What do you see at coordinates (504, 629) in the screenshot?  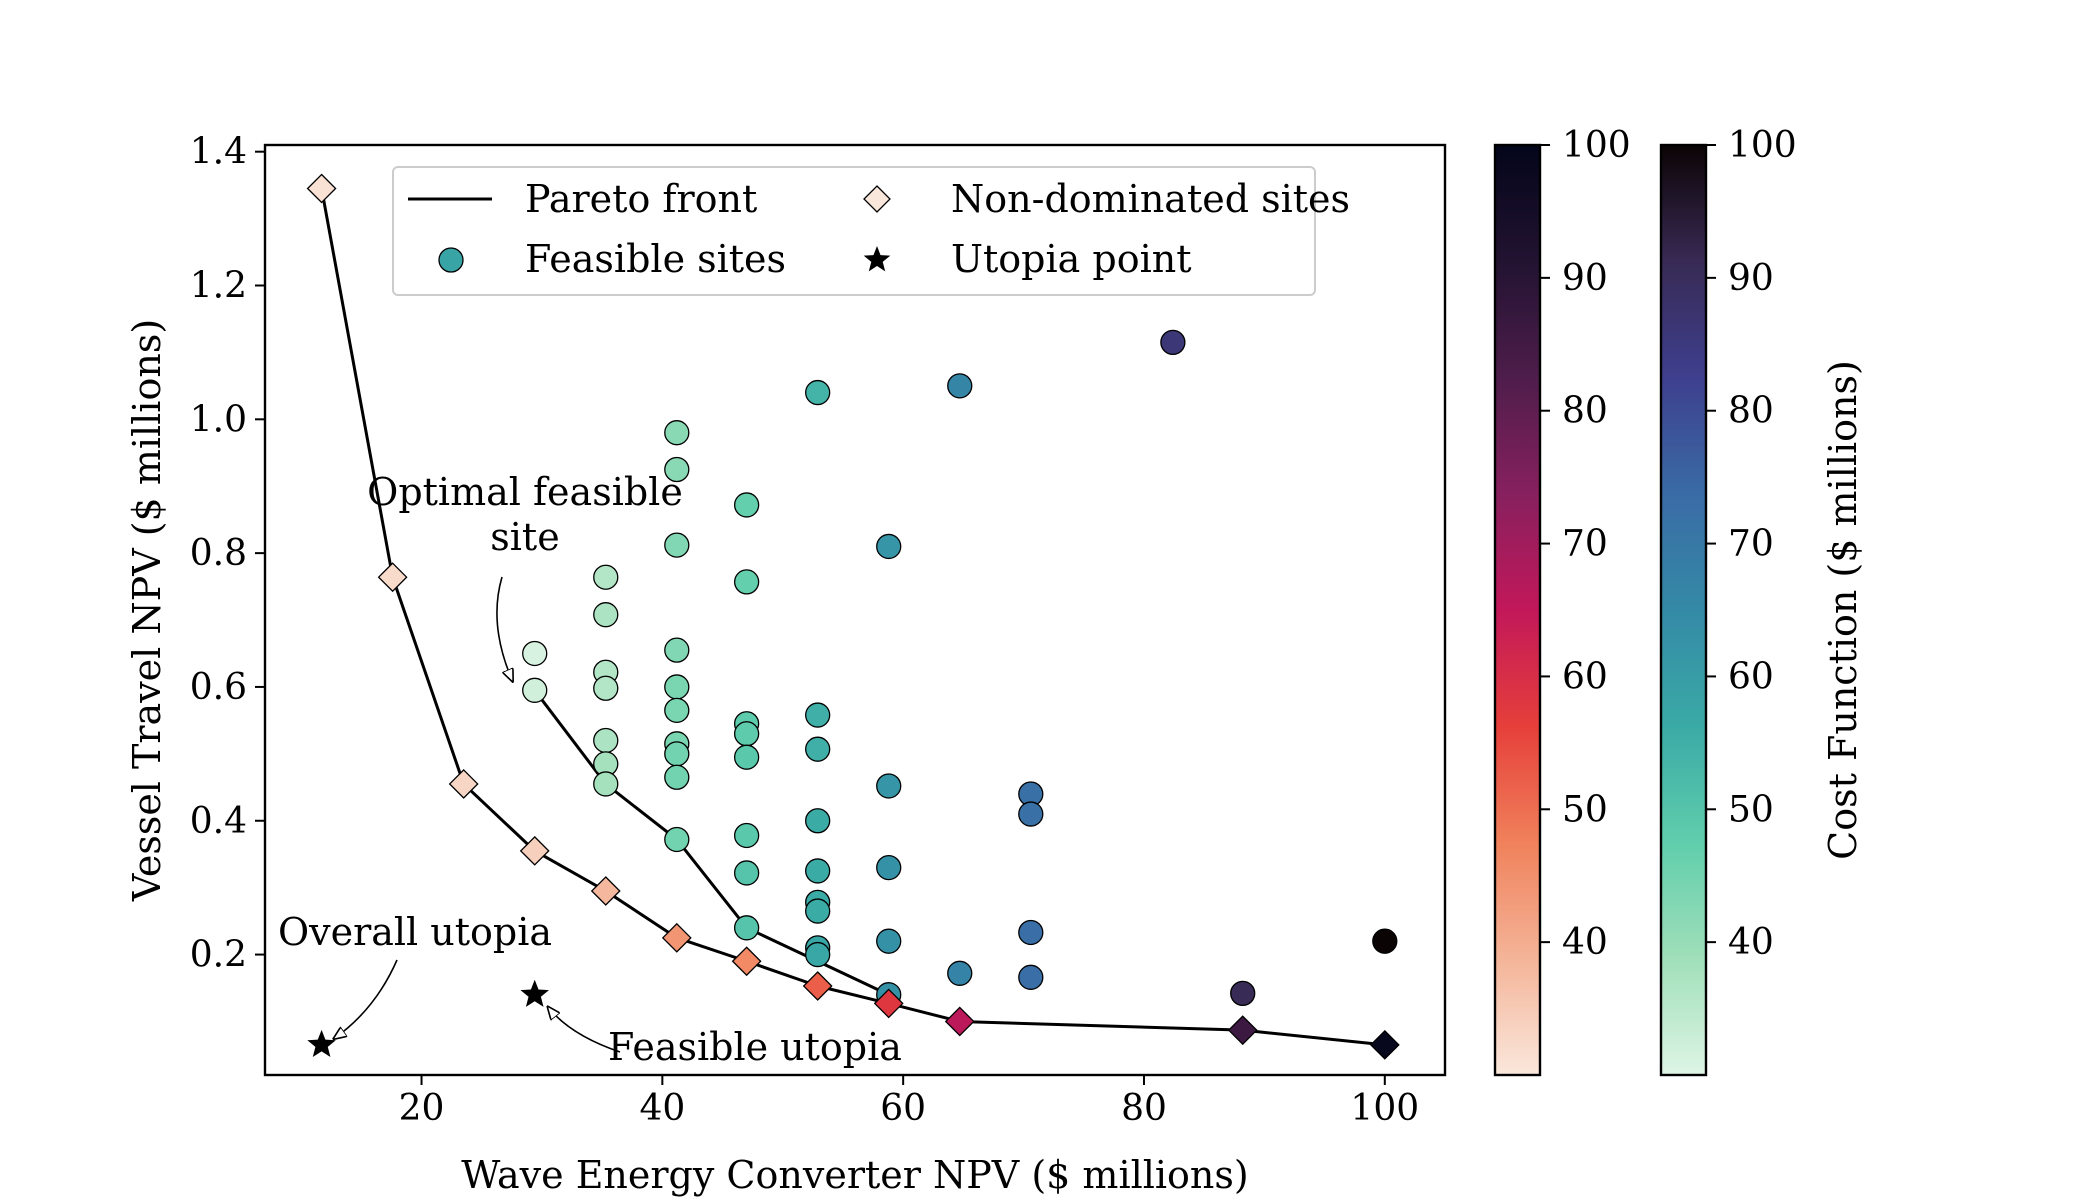 I see `annotation-arrow-optimal-feasible` at bounding box center [504, 629].